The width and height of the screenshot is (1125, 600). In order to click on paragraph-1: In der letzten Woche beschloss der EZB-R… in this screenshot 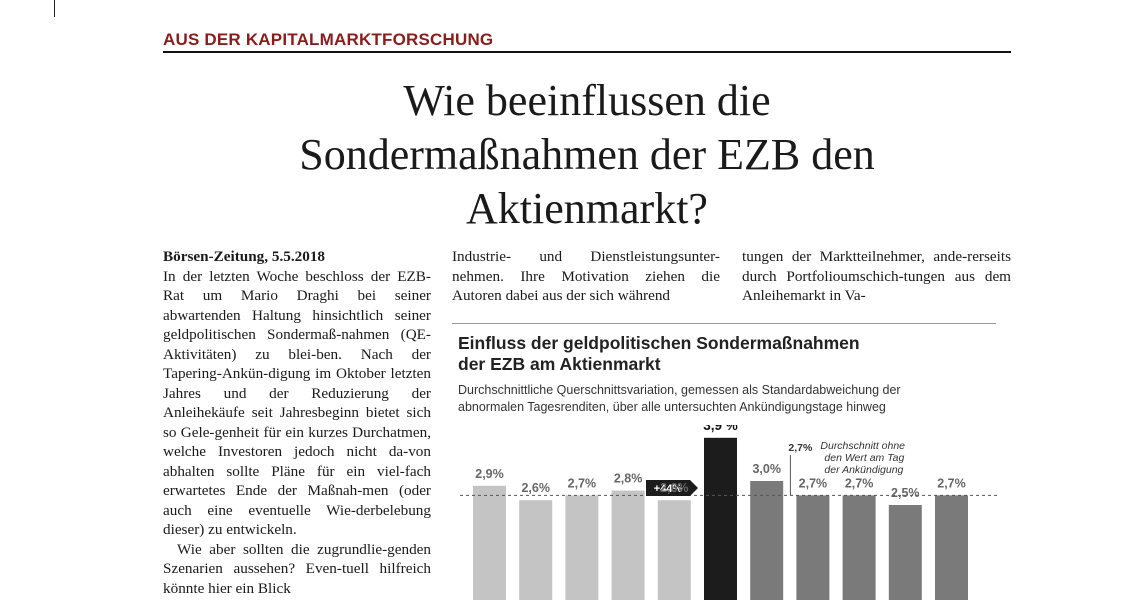, I will do `click(297, 403)`.